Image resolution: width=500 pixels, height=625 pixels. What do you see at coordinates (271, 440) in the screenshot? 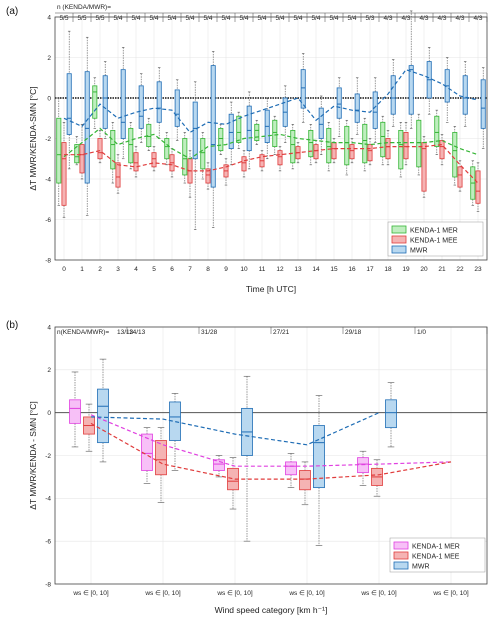
I see `mean-line-kenda-1-mer` at bounding box center [271, 440].